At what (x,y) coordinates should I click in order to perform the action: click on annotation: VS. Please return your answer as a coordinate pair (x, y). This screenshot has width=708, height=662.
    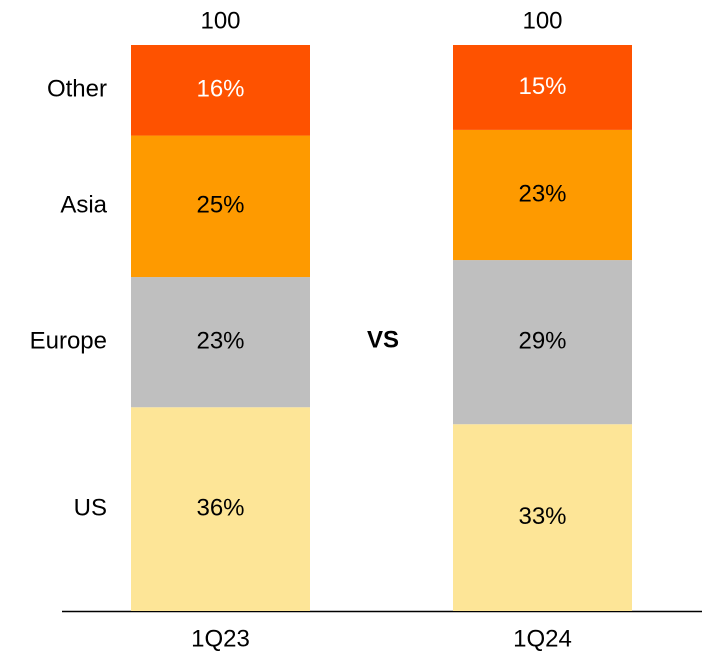
    Looking at the image, I should click on (383, 339).